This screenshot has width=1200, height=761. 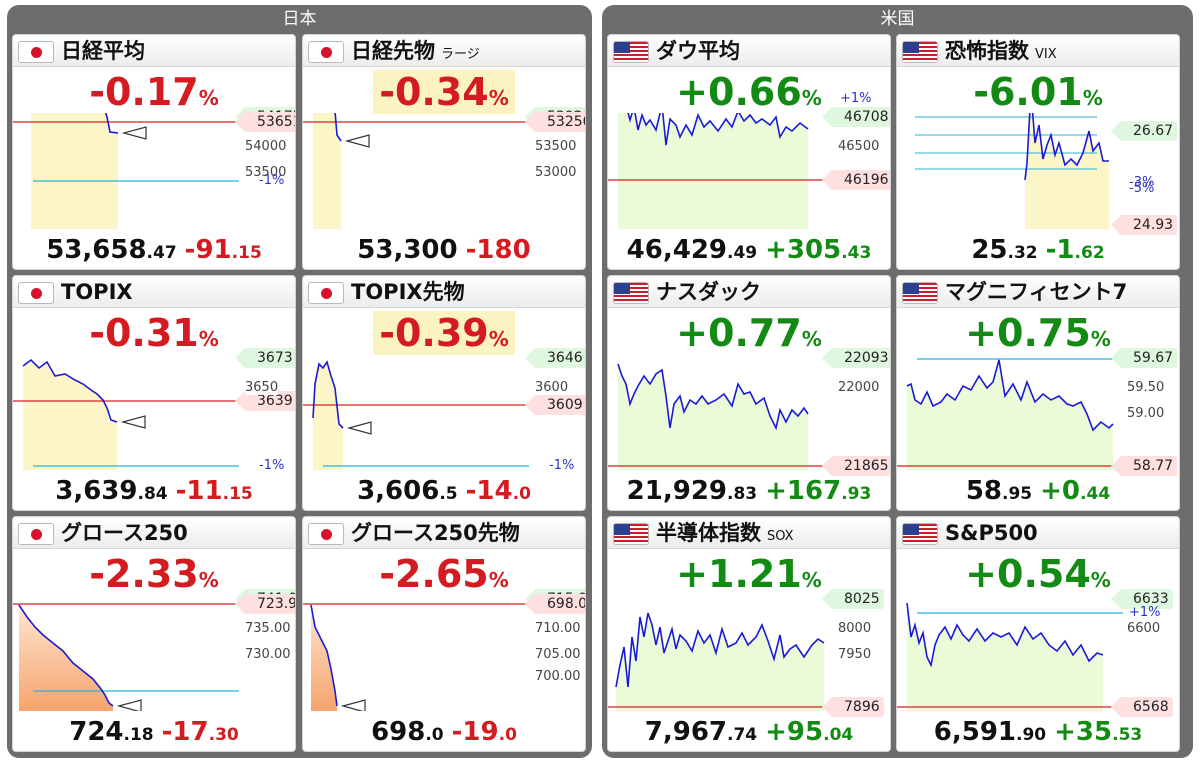 I want to click on price-row: 53,300 -180, so click(x=444, y=250).